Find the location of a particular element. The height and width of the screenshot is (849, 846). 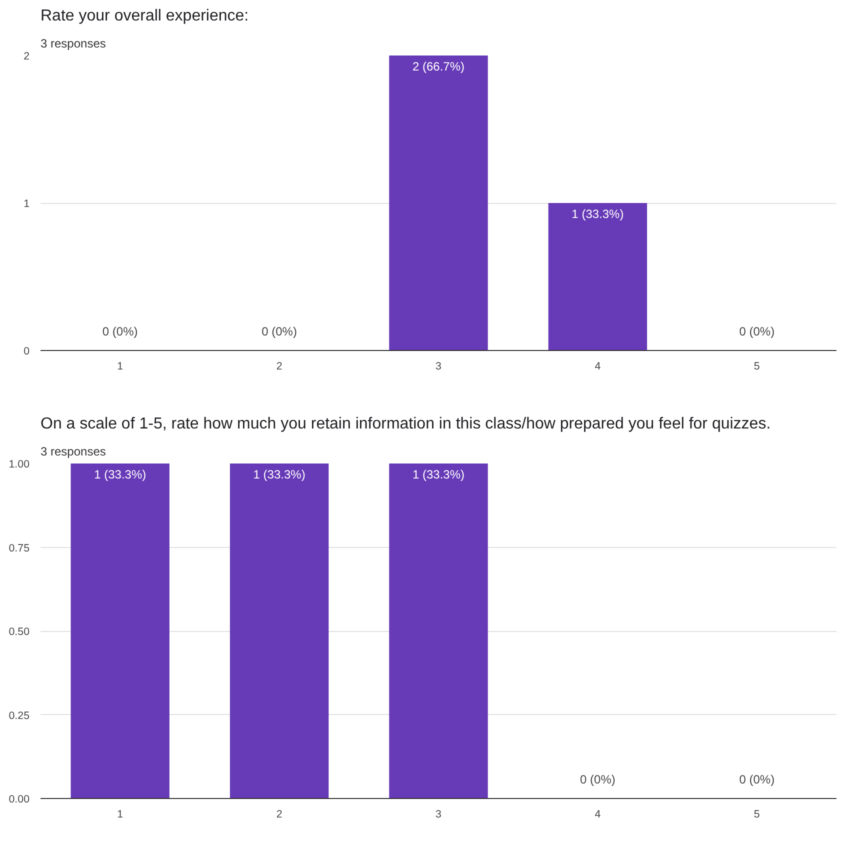

y-tick-label: 0.25 is located at coordinates (19, 716).